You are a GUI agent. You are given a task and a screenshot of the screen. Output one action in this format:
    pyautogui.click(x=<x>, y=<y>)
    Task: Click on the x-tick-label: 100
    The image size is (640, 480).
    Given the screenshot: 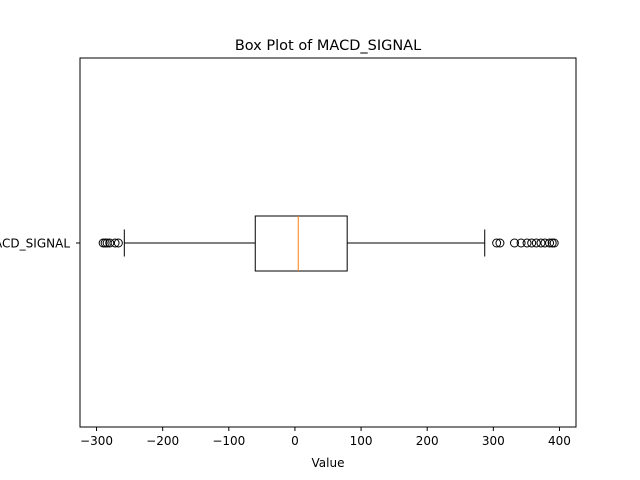 What is the action you would take?
    pyautogui.click(x=361, y=441)
    